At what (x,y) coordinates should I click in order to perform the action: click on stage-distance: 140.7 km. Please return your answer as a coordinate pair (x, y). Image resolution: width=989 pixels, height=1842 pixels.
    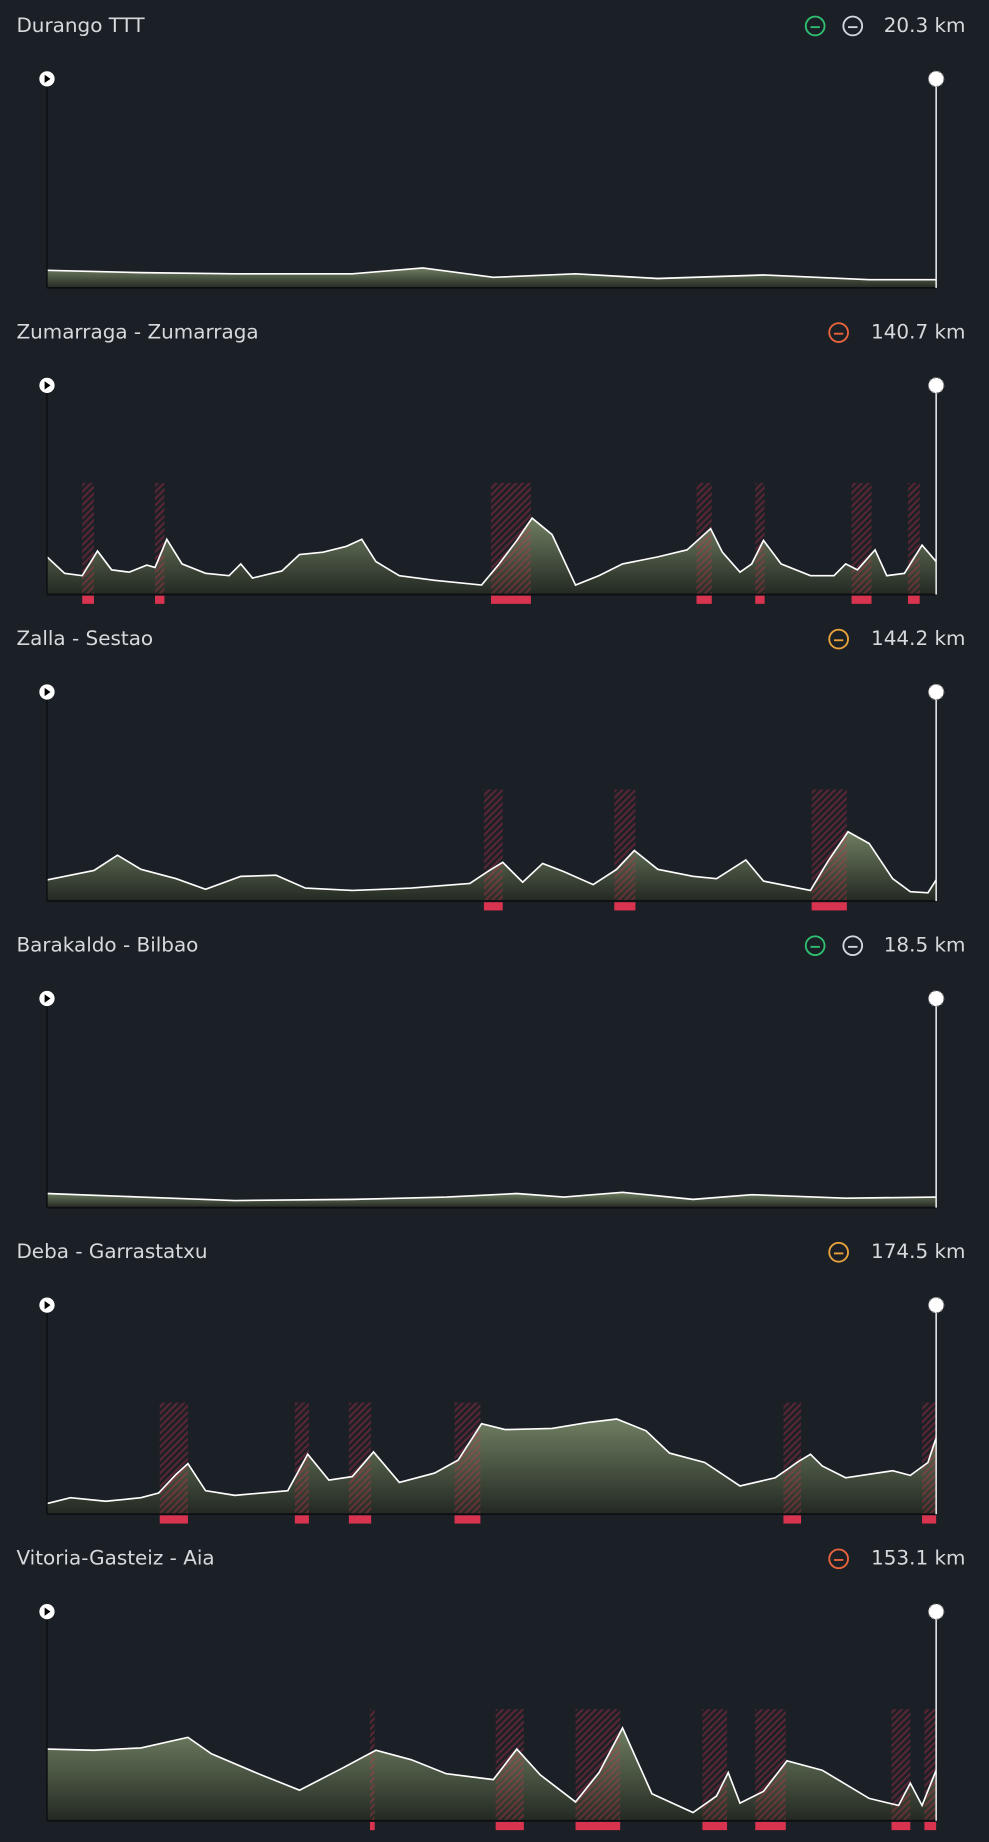
    Looking at the image, I should click on (918, 331).